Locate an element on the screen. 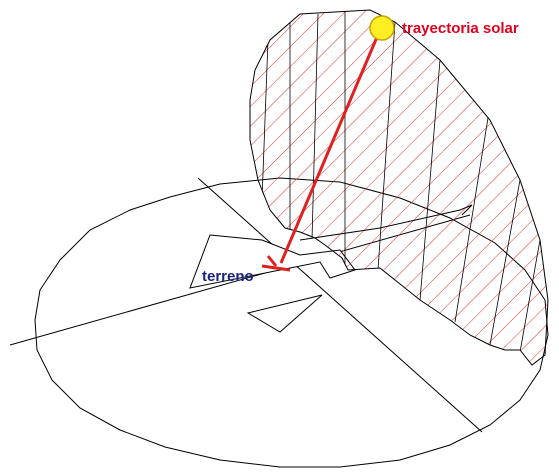  terrain-plot is located at coordinates (284, 313).